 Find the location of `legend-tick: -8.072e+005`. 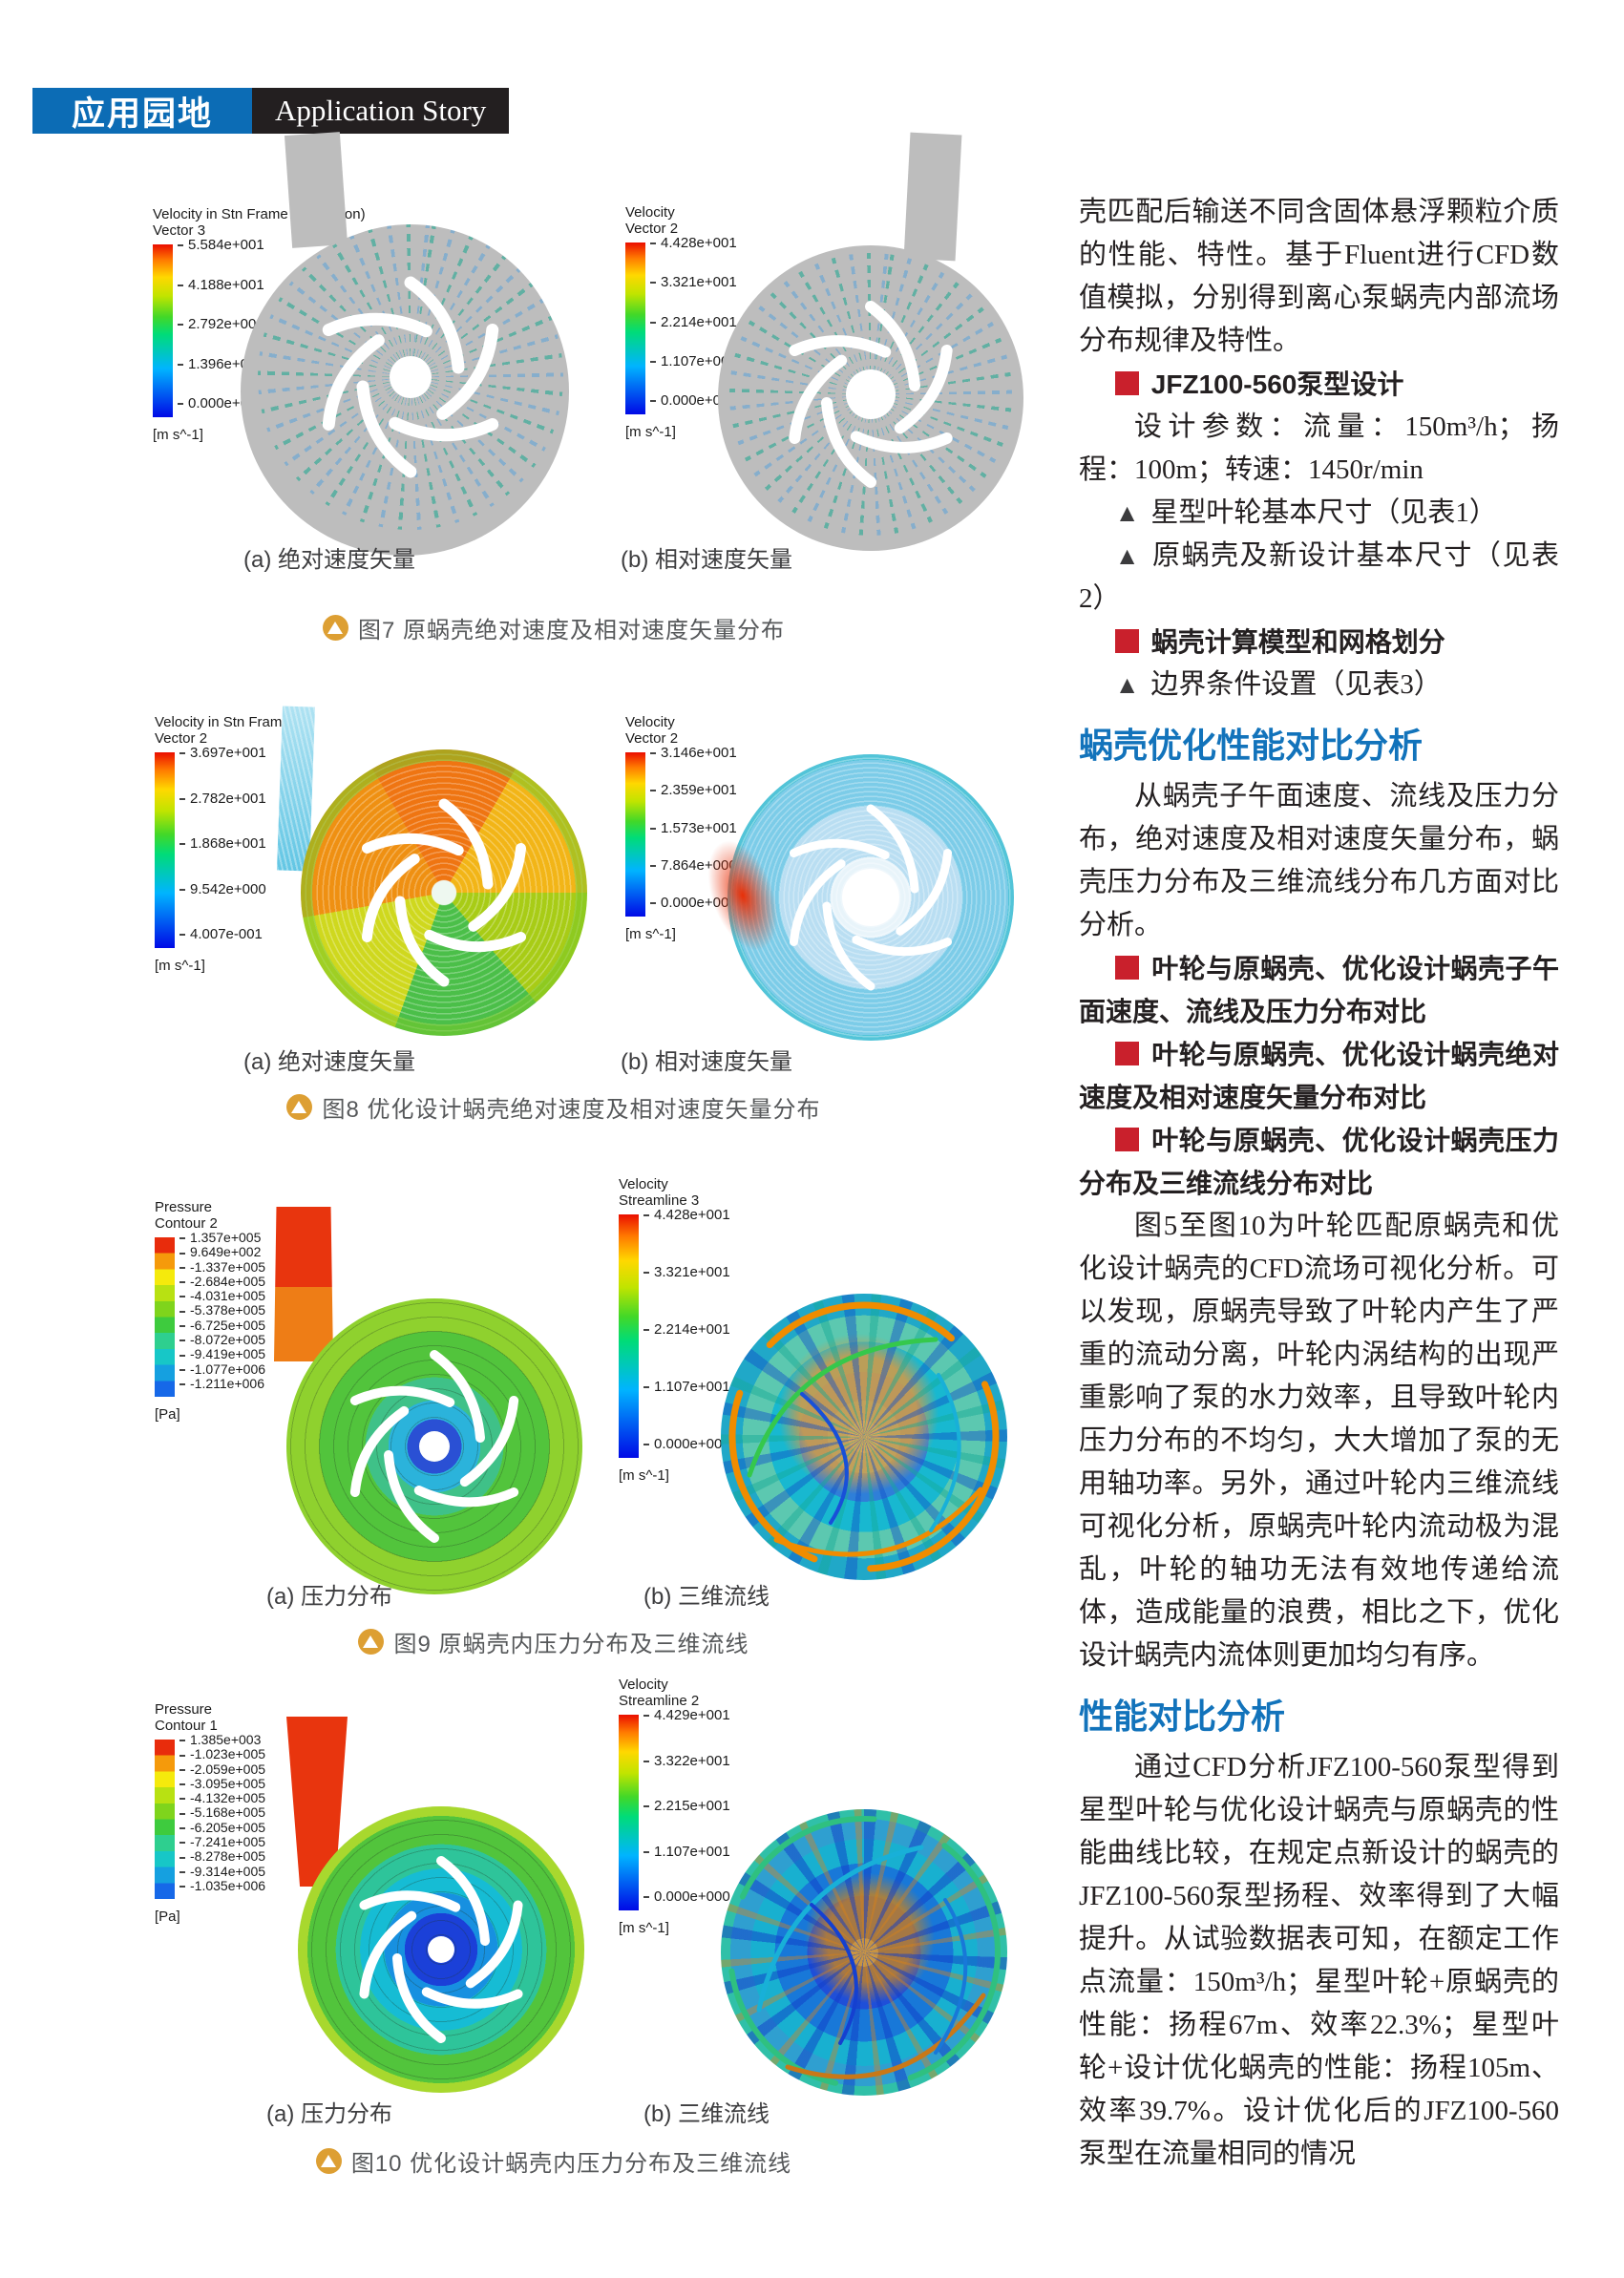

legend-tick: -8.072e+005 is located at coordinates (222, 1339).